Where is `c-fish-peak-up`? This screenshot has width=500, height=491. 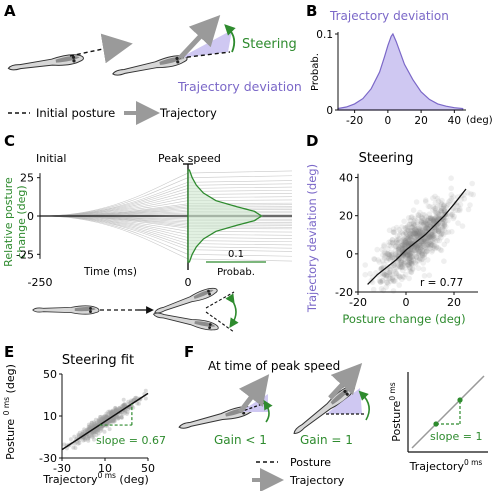
c-fish-peak-up is located at coordinates (185, 301).